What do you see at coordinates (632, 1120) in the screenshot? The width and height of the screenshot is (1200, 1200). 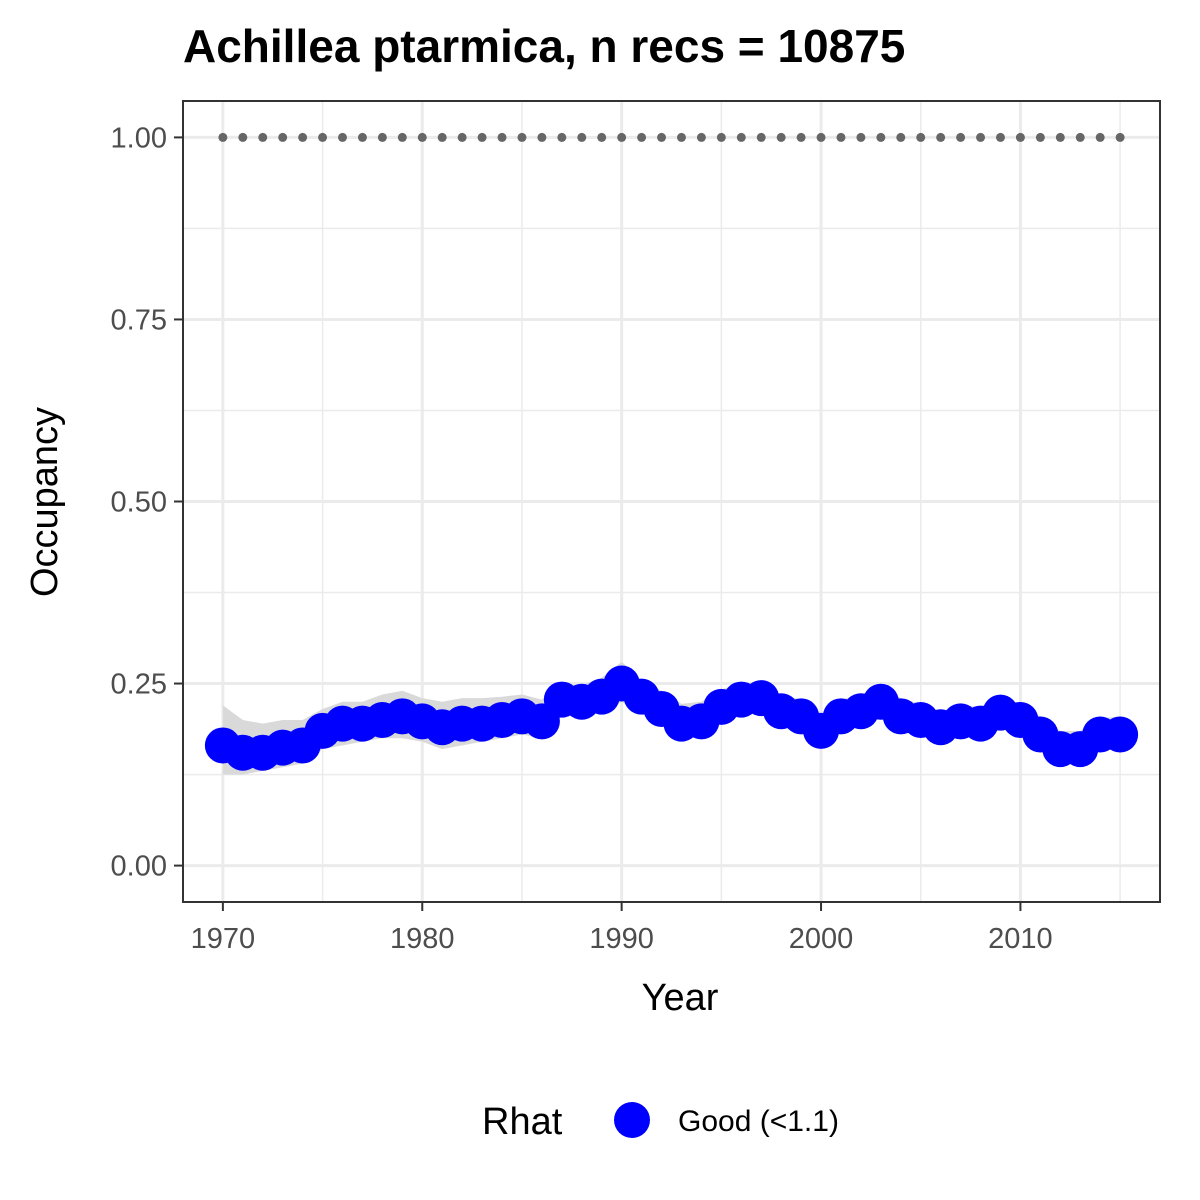 I see `legend-key-good` at bounding box center [632, 1120].